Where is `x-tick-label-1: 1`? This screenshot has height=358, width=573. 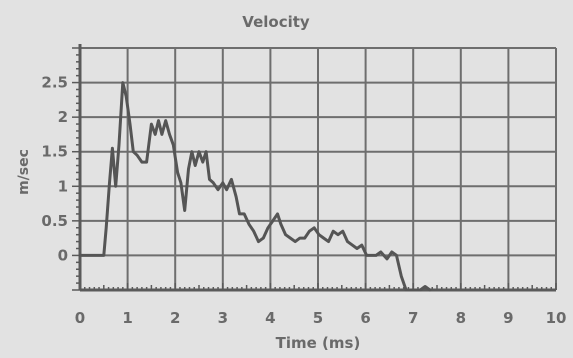
x-tick-label-1: 1 is located at coordinates (127, 318).